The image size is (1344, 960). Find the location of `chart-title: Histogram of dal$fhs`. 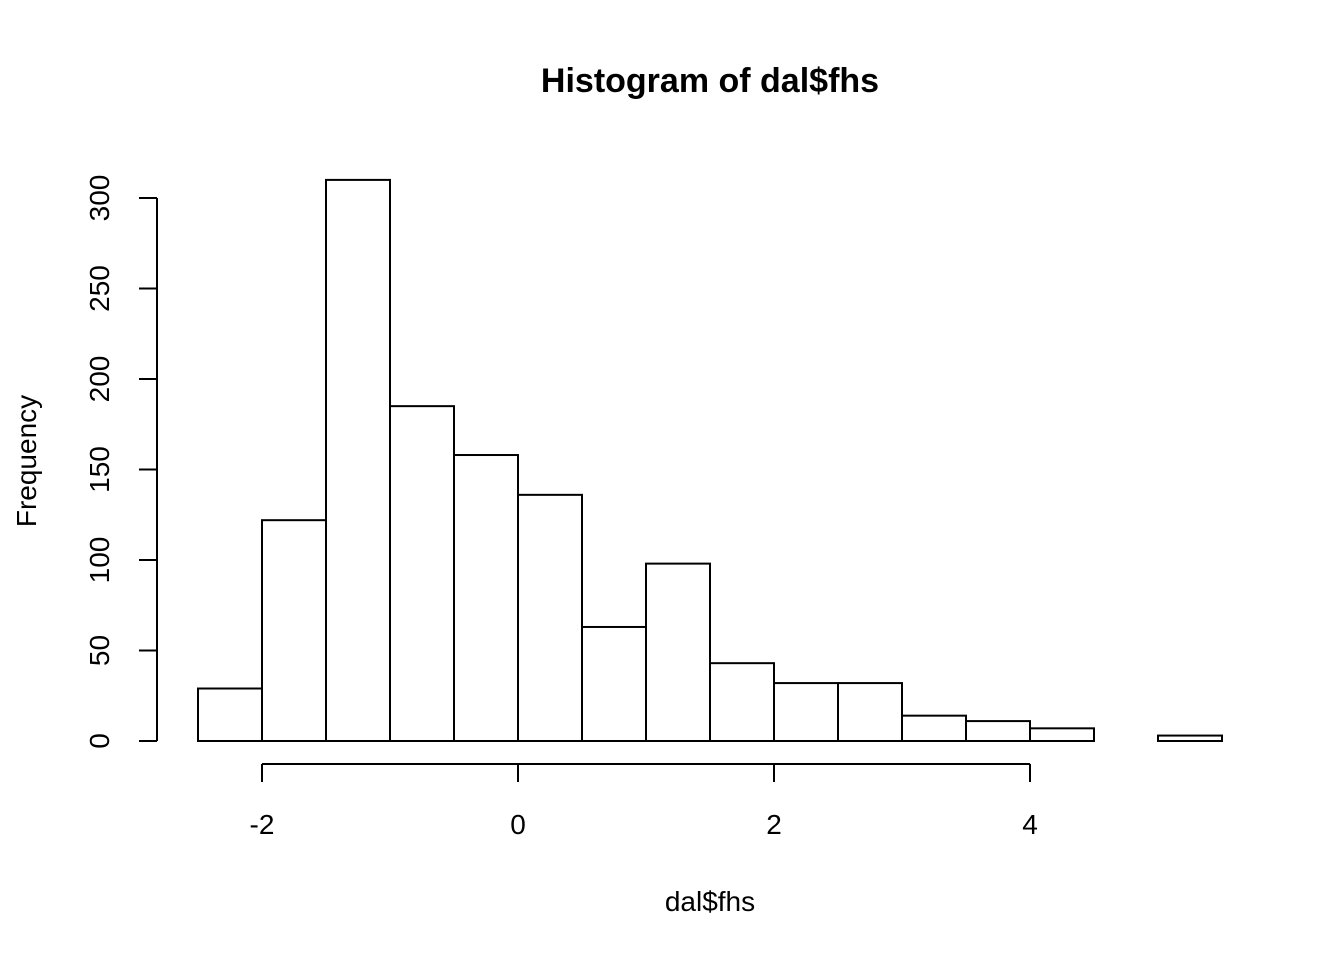

chart-title: Histogram of dal$fhs is located at coordinates (710, 81).